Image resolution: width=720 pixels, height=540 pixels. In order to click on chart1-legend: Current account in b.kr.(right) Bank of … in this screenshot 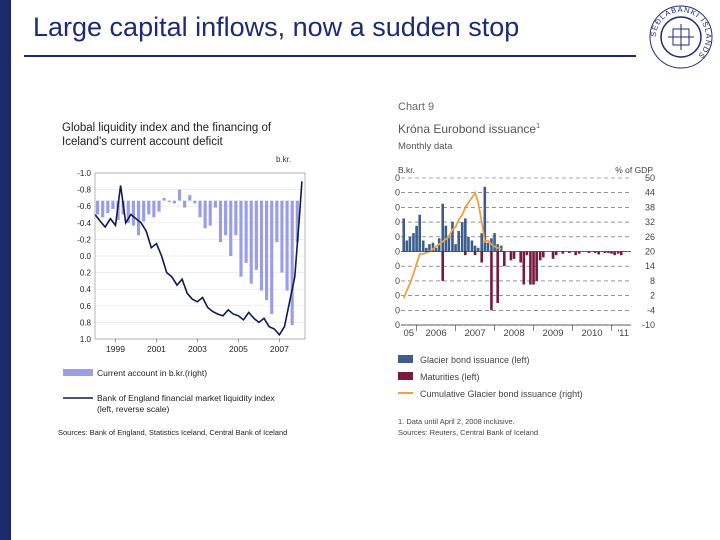, I will do `click(169, 391)`.